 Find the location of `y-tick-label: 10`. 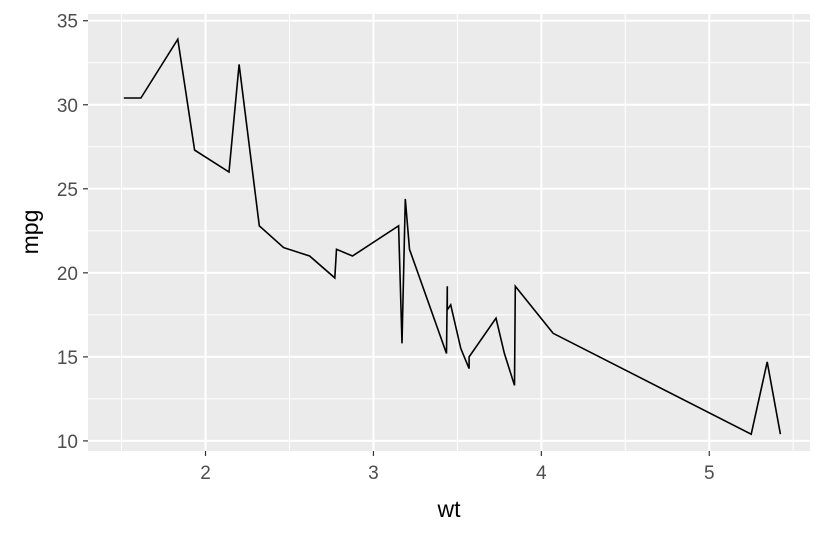

y-tick-label: 10 is located at coordinates (67, 442).